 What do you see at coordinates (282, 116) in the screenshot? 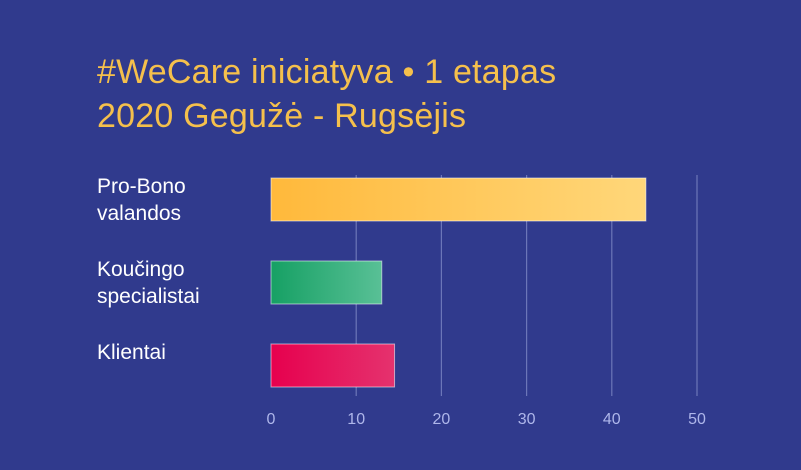
I see `chart-title-line-2: 2020 Gegužė - Rugsėjis` at bounding box center [282, 116].